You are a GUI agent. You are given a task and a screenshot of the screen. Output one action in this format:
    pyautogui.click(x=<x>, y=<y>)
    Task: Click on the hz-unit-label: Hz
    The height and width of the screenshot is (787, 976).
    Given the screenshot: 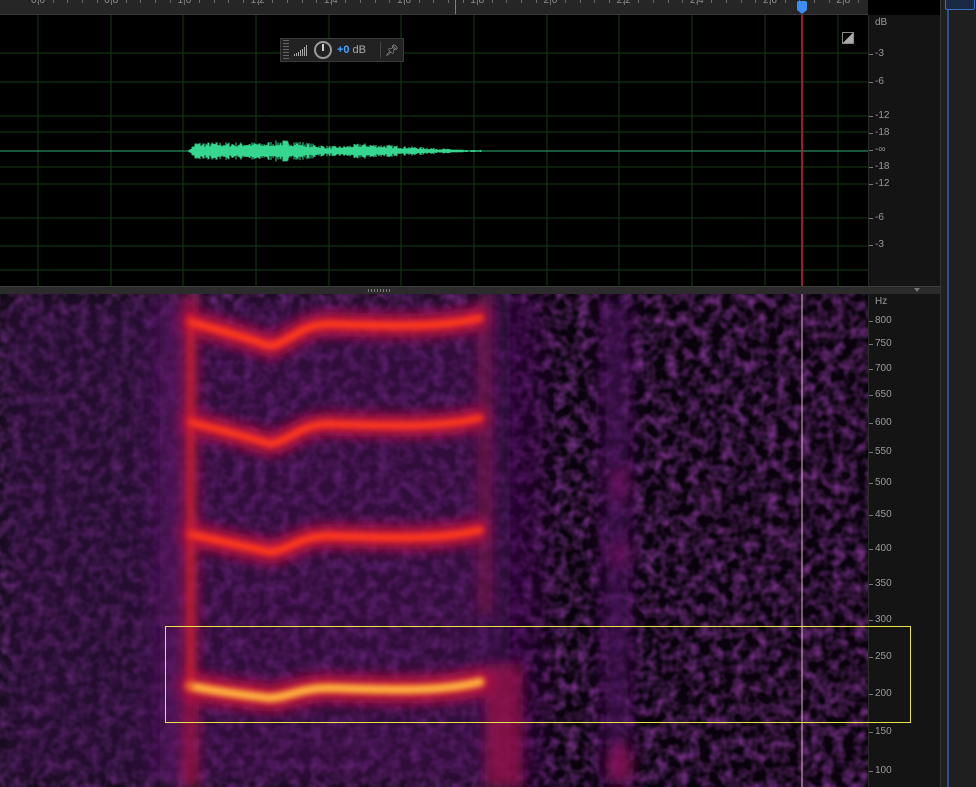 What is the action you would take?
    pyautogui.click(x=881, y=301)
    